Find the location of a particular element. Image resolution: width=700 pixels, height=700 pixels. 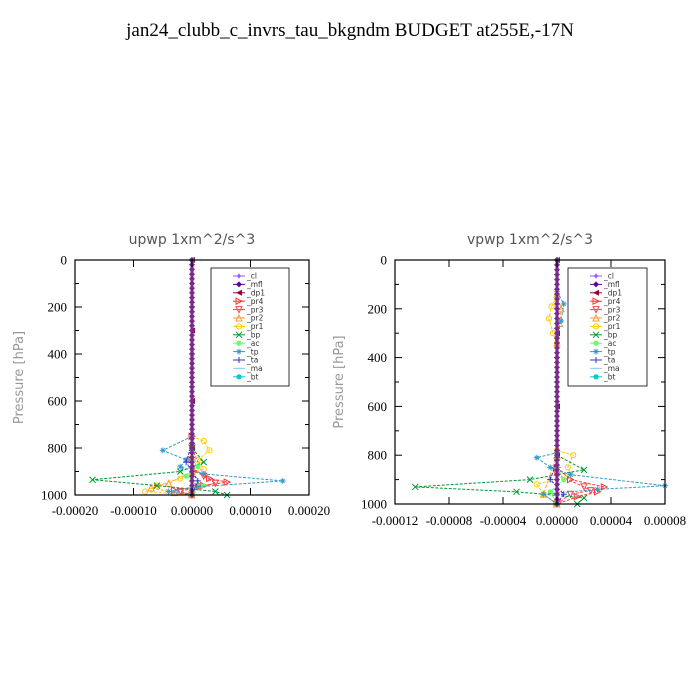

x-tick-label: 0.00020 is located at coordinates (309, 510).